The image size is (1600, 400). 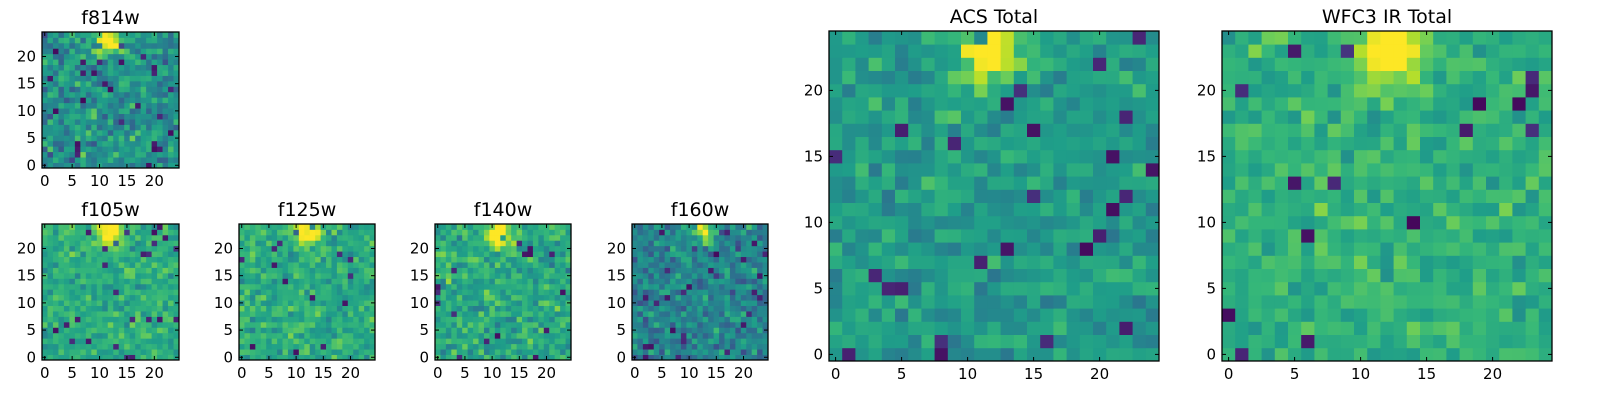 What do you see at coordinates (621, 330) in the screenshot?
I see `y-tick-label: 5` at bounding box center [621, 330].